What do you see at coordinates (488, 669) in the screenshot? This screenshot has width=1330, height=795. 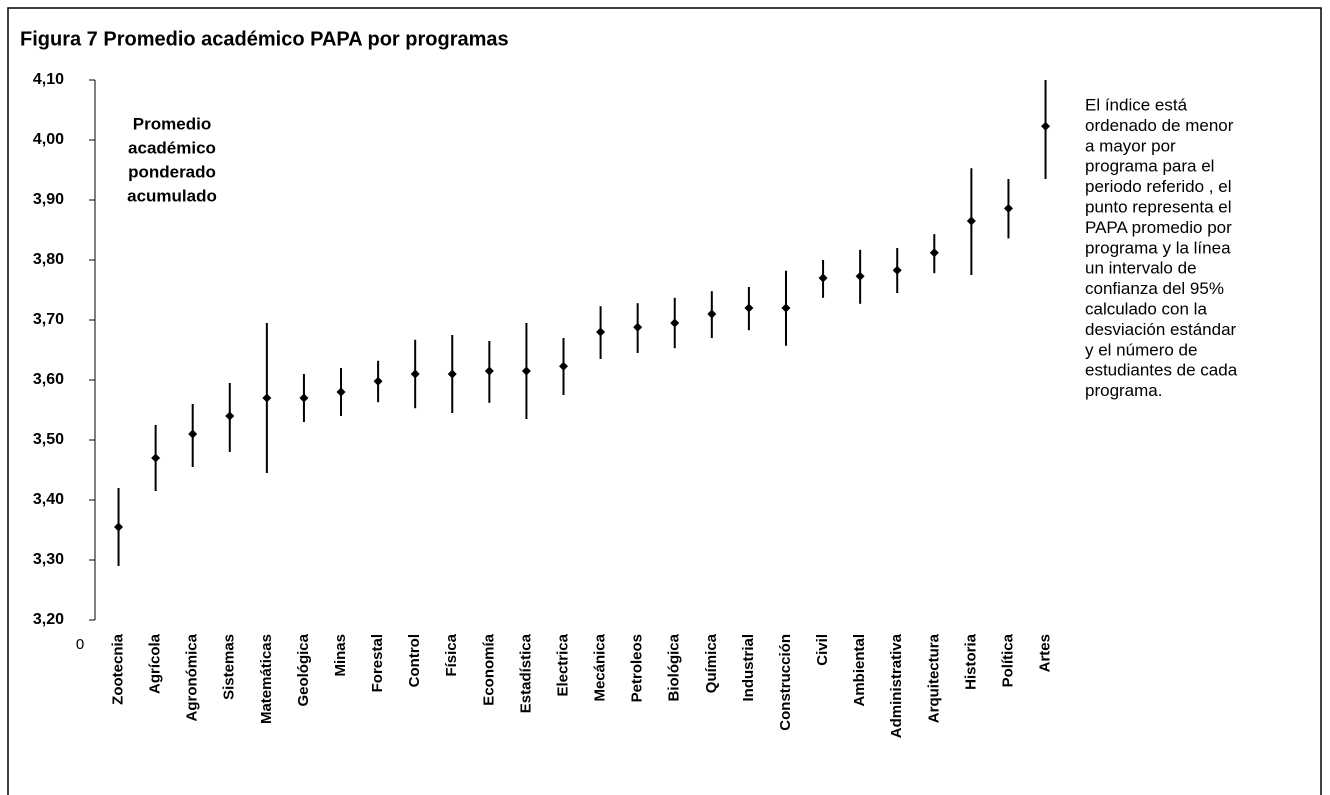 I see `x-tick-label: Economía` at bounding box center [488, 669].